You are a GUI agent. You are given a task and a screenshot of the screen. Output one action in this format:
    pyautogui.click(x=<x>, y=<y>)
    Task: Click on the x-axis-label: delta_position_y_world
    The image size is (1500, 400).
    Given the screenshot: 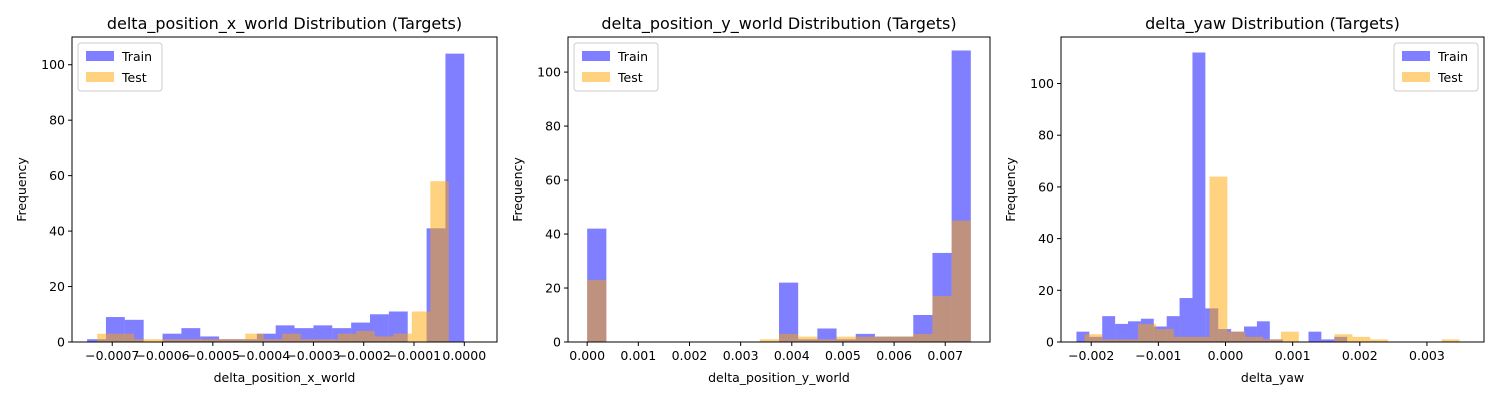 What is the action you would take?
    pyautogui.click(x=779, y=377)
    